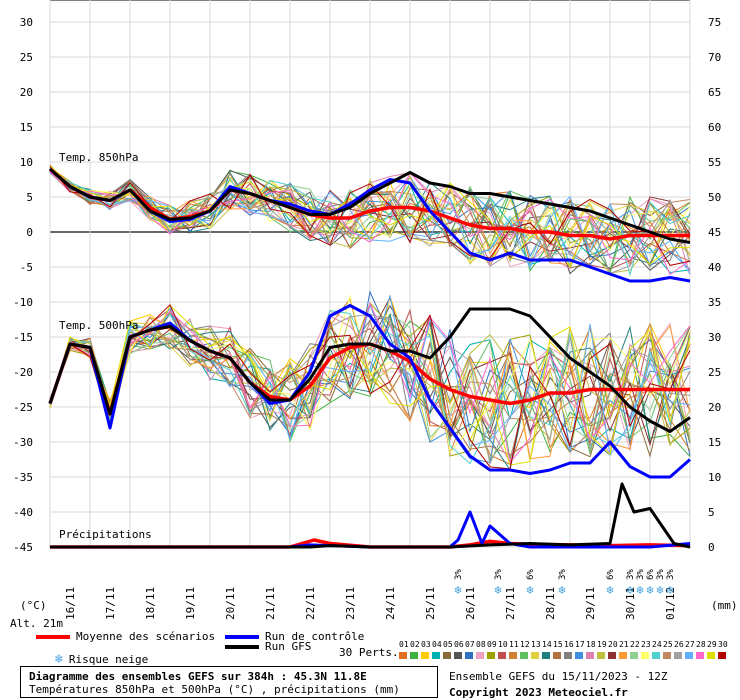 Image resolution: width=740 pixels, height=700 pixels. I want to click on right-tick-label: 10, so click(714, 477).